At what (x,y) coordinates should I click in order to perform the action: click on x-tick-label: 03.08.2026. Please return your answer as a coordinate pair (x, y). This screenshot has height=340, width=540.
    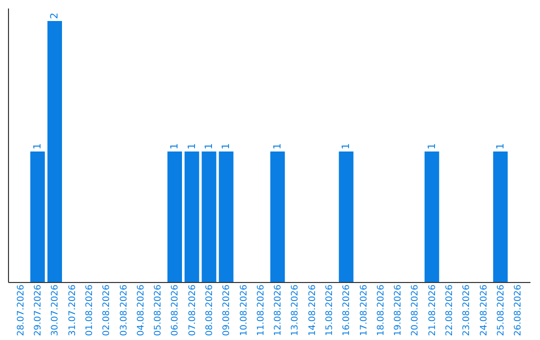
    Looking at the image, I should click on (124, 310).